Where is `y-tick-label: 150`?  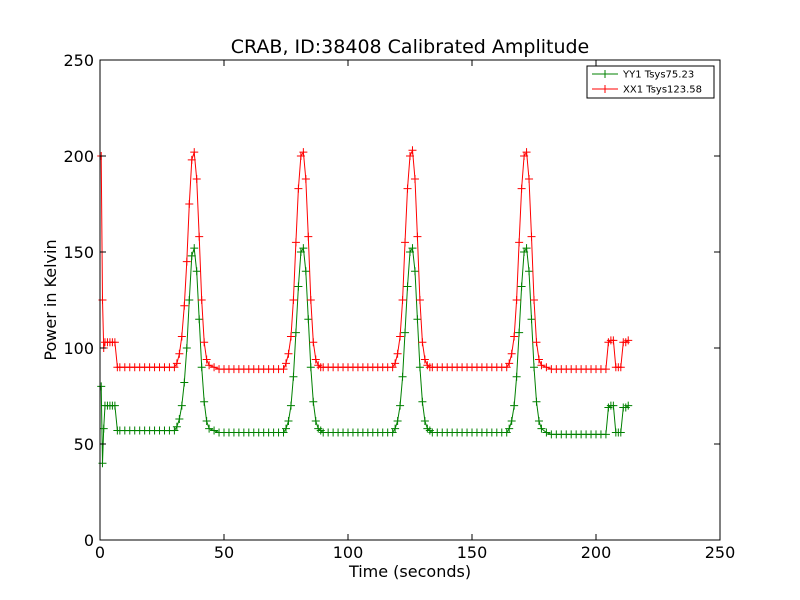
y-tick-label: 150 is located at coordinates (78, 252).